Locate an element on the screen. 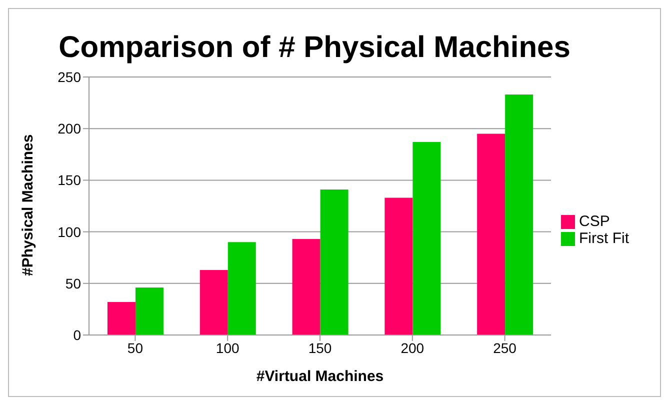 The height and width of the screenshot is (403, 667). x-tick-label: 150 is located at coordinates (320, 348).